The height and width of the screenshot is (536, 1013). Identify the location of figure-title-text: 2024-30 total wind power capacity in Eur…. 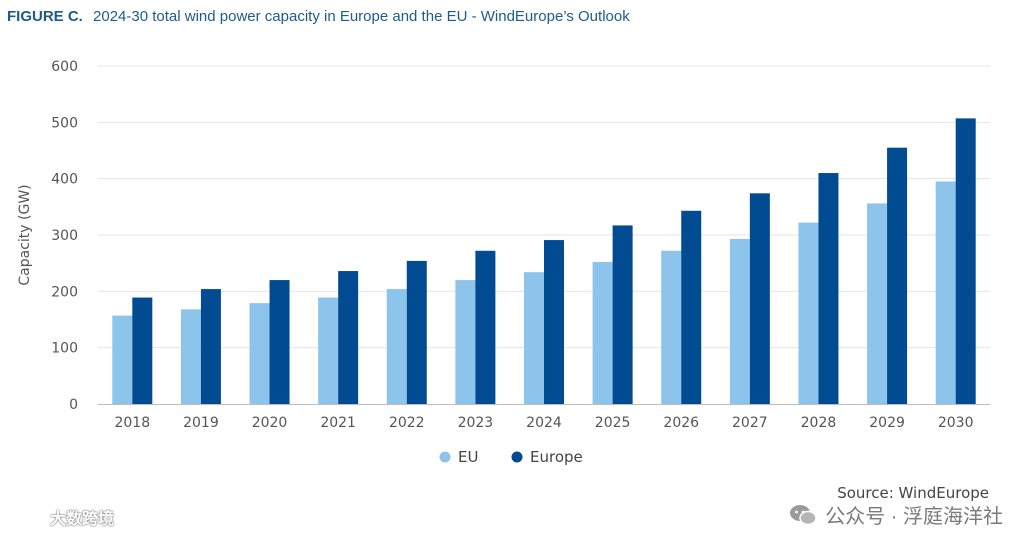
(361, 16).